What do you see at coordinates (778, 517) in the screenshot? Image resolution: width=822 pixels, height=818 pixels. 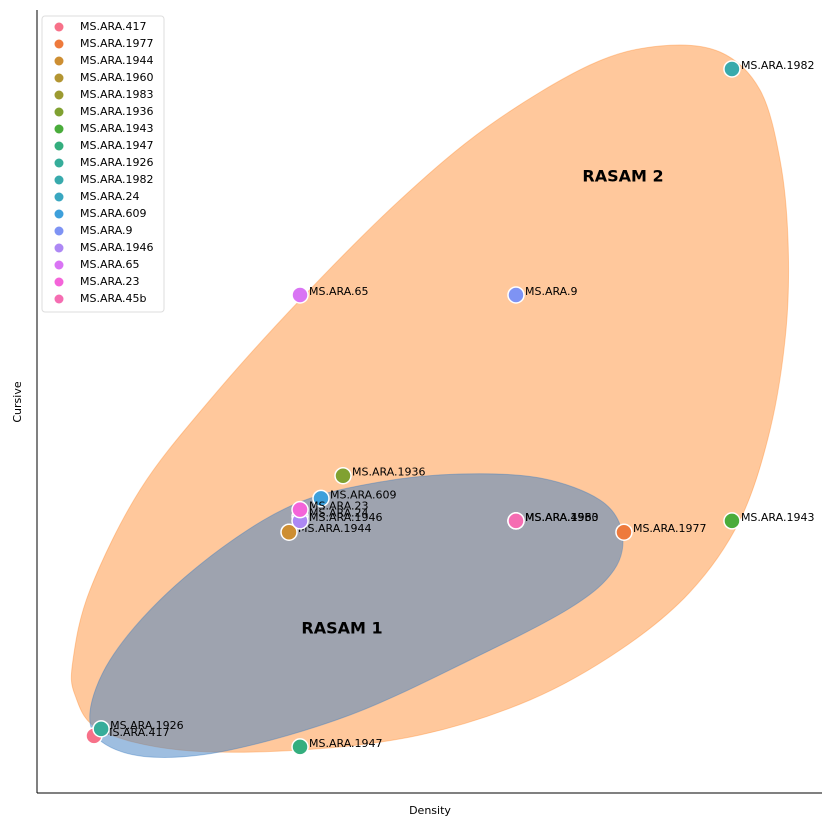 I see `point-label: MS.ARA.1943` at bounding box center [778, 517].